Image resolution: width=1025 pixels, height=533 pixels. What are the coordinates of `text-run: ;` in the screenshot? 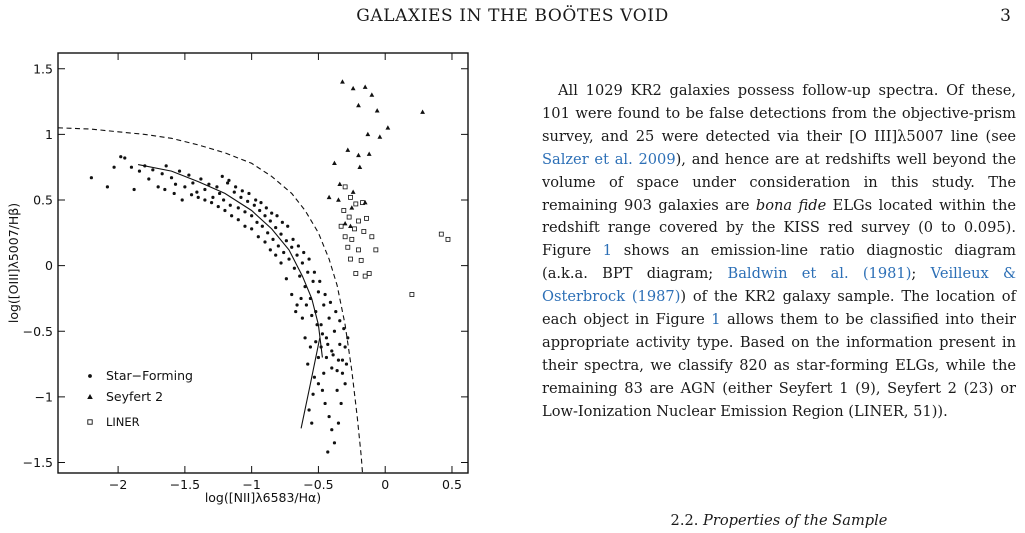 It's located at (921, 274).